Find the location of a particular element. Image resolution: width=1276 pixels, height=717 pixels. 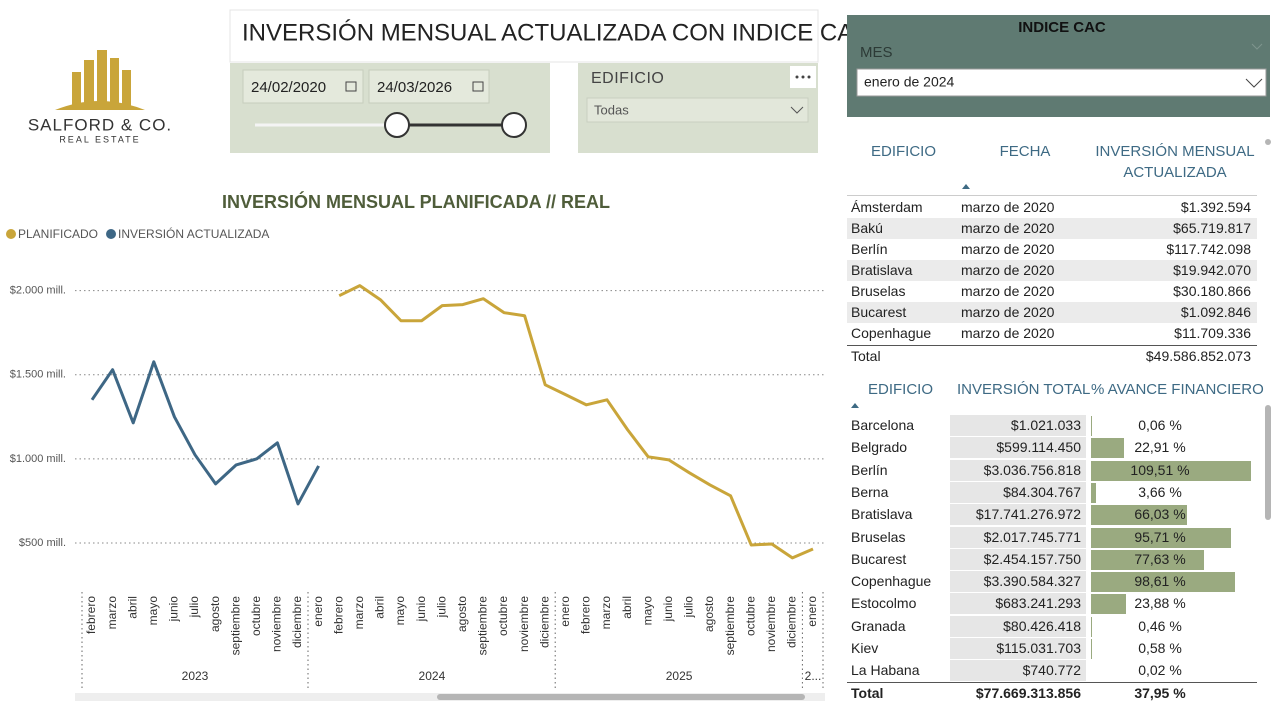

cell: Berna is located at coordinates (870, 491).